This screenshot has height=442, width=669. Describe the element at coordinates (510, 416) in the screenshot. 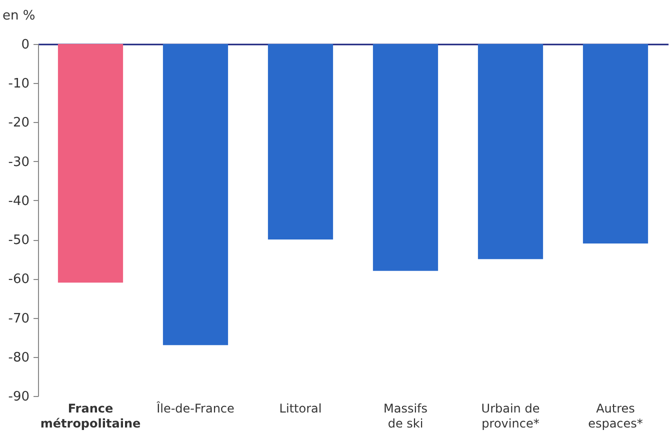

I see `x-tick-label: Urbain de province*` at that location.